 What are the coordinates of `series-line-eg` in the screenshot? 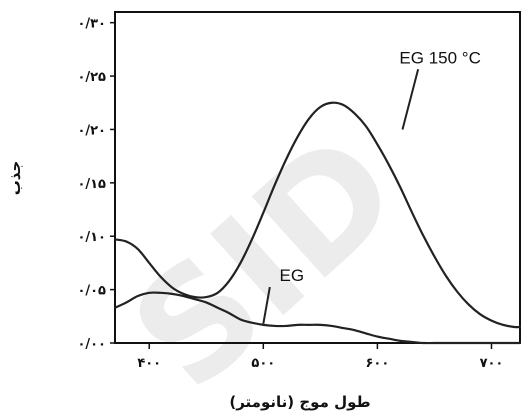 It's located at (317, 318).